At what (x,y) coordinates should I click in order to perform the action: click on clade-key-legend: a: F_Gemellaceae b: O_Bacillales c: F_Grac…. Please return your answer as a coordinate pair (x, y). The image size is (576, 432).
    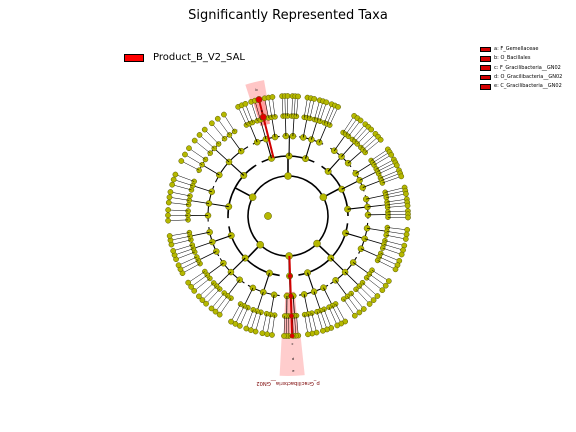
    Looking at the image, I should click on (528, 68).